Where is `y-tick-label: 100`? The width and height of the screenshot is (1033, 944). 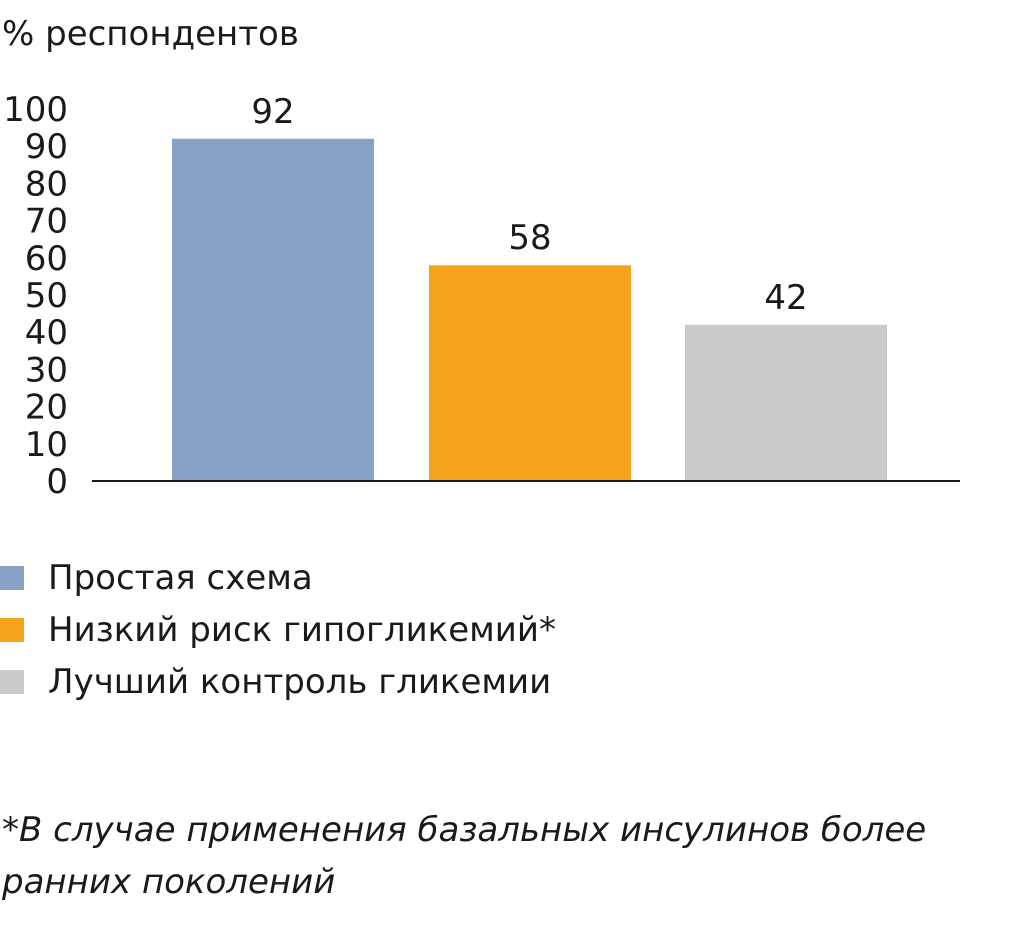
y-tick-label: 100 is located at coordinates (35, 110).